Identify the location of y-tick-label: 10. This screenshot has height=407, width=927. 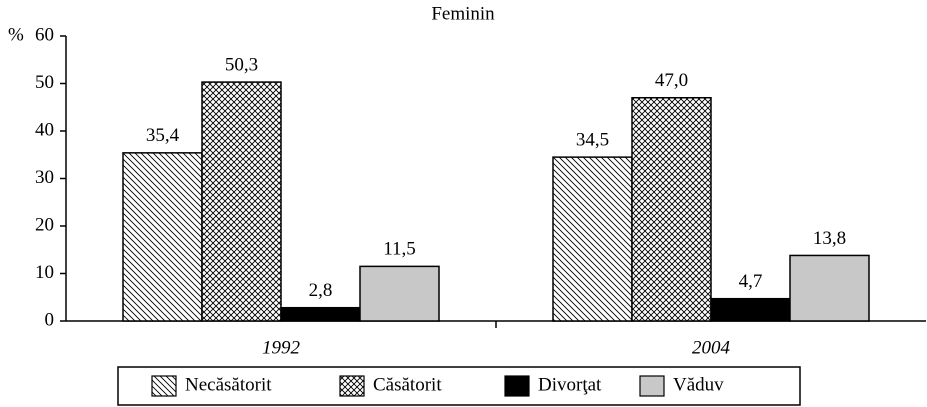
(44, 272).